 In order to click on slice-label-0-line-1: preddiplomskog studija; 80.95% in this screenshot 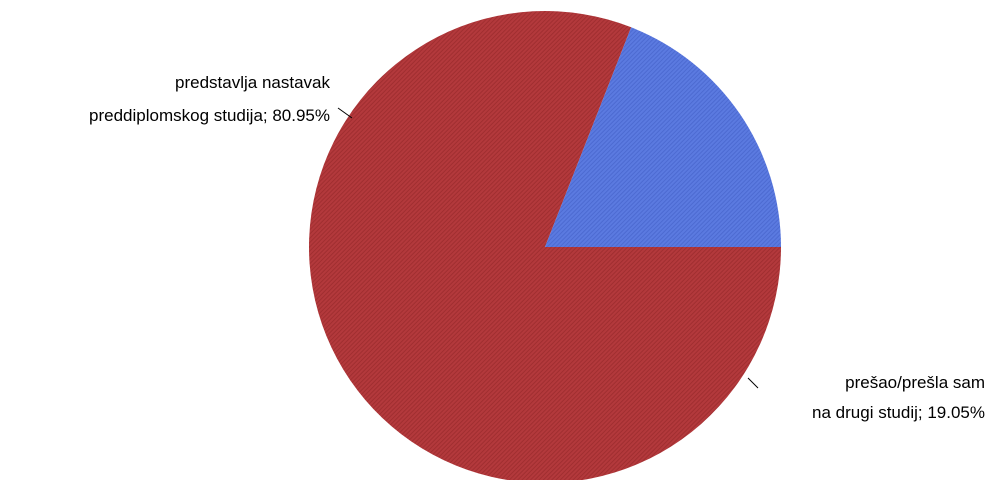, I will do `click(209, 115)`.